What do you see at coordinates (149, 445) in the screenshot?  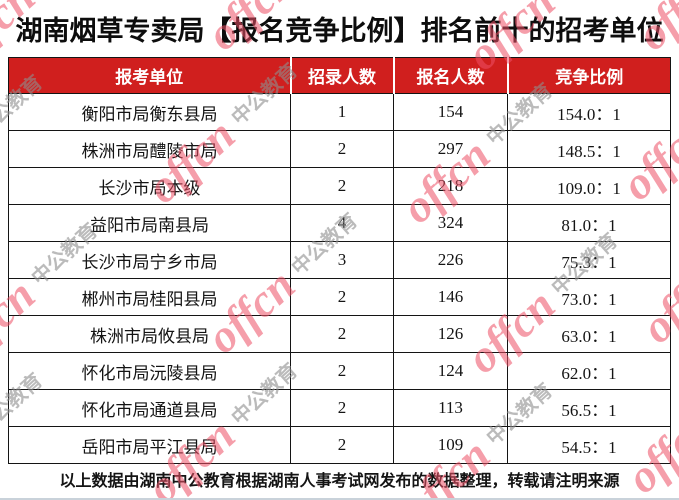 I see `unit-cell: 岳阳市局平江县局` at bounding box center [149, 445].